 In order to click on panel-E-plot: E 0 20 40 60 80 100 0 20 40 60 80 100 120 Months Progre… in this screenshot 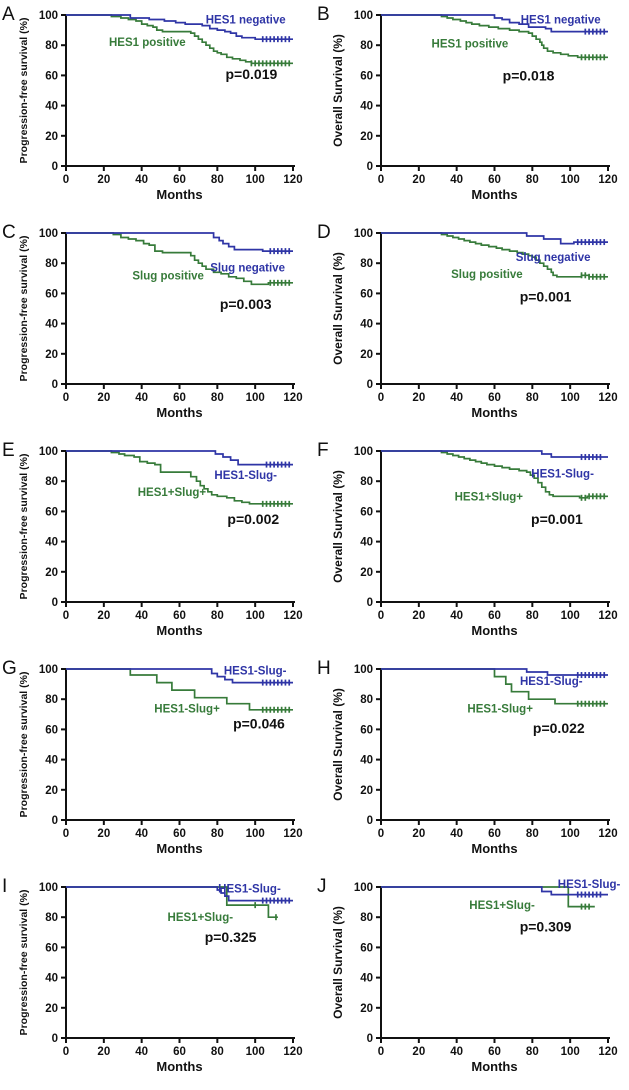, I will do `click(152, 539)`.